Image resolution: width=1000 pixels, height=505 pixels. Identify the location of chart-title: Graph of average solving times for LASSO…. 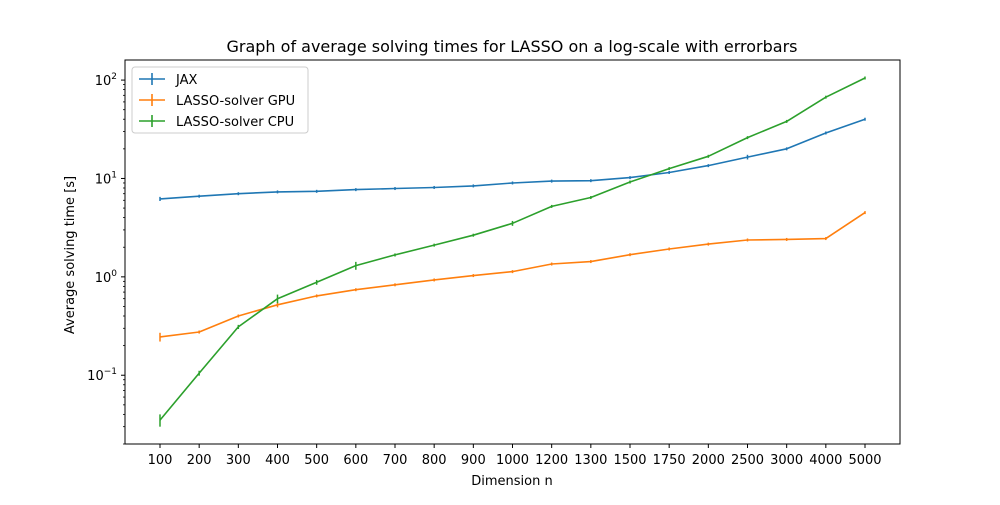
(511, 46).